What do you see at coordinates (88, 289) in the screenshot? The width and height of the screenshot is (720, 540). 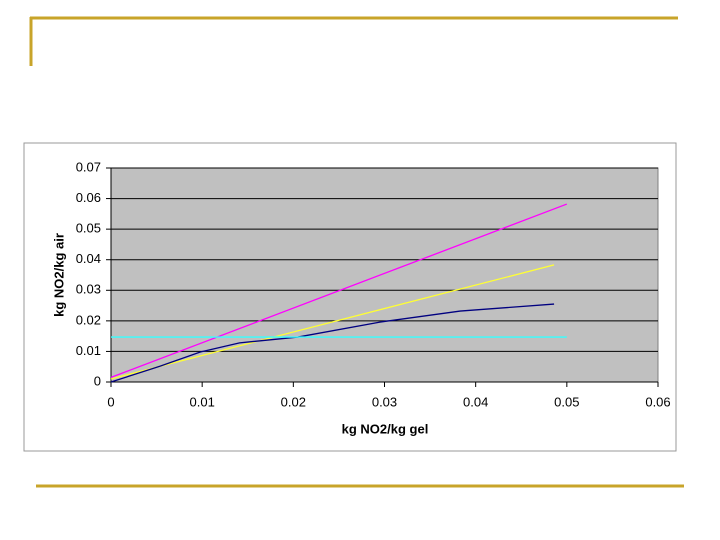 I see `y-tick-label: 0.03` at bounding box center [88, 289].